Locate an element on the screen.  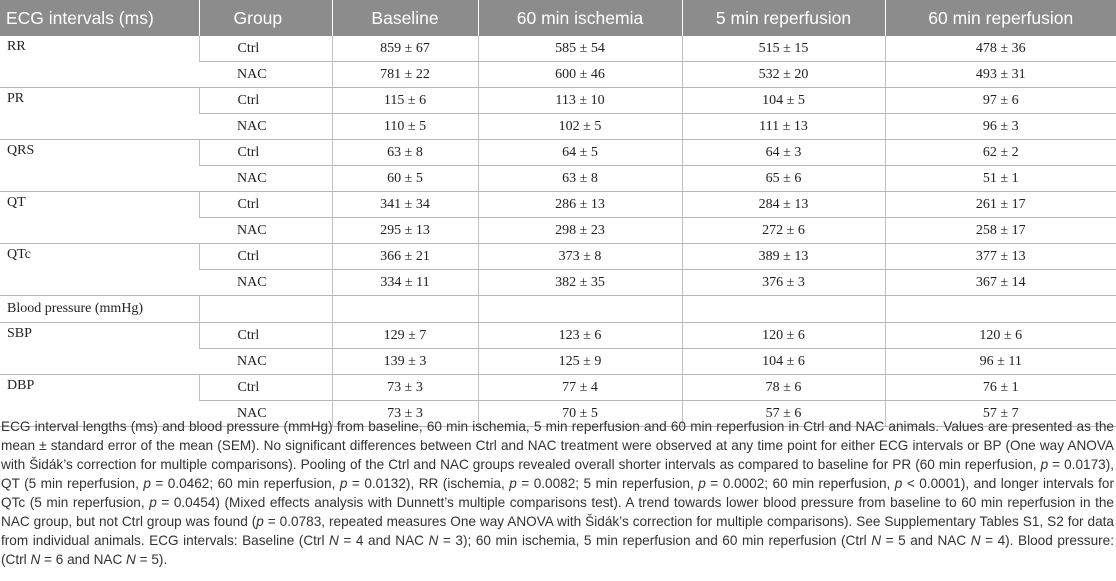
value-cell: 515 ± 15 is located at coordinates (783, 49).